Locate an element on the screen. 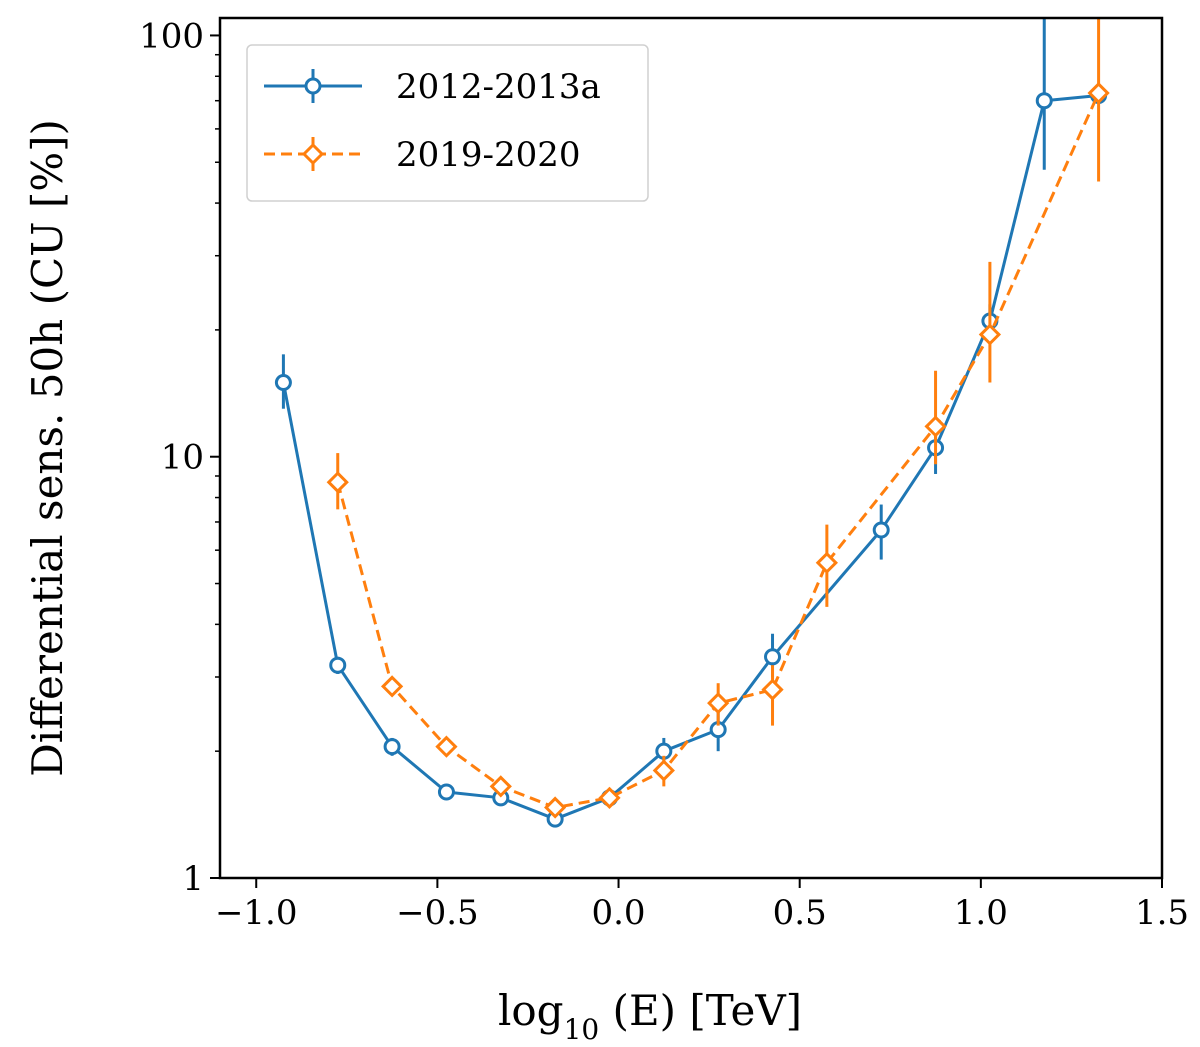  x-axis-label: log10 (E) [TeV] is located at coordinates (650, 1016).